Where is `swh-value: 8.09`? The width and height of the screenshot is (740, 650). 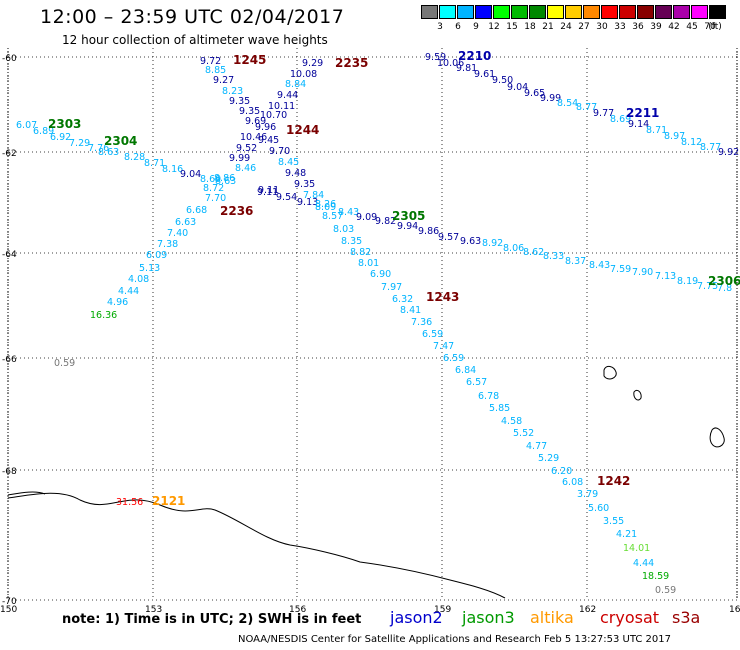
swh-value: 8.09 is located at coordinates (325, 207).